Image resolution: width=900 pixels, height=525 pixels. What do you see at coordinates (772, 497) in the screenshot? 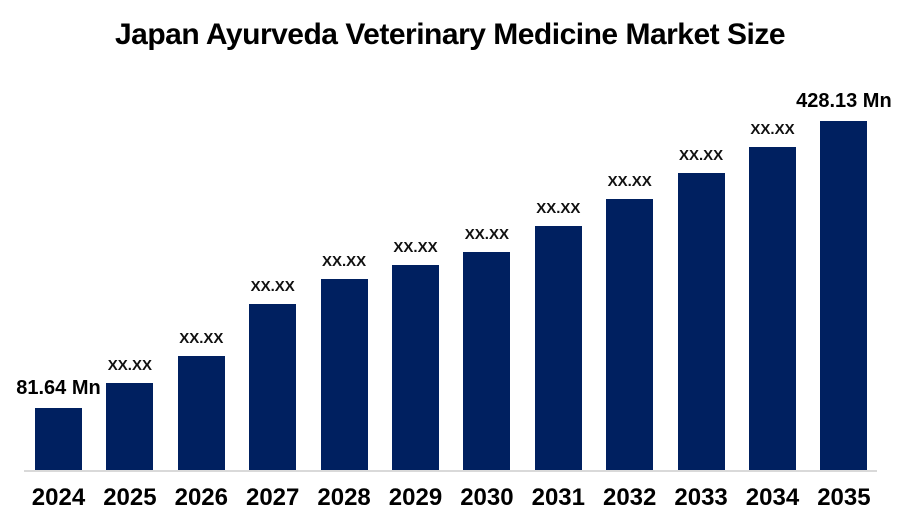
I see `x-tick-2034: 2034` at bounding box center [772, 497].